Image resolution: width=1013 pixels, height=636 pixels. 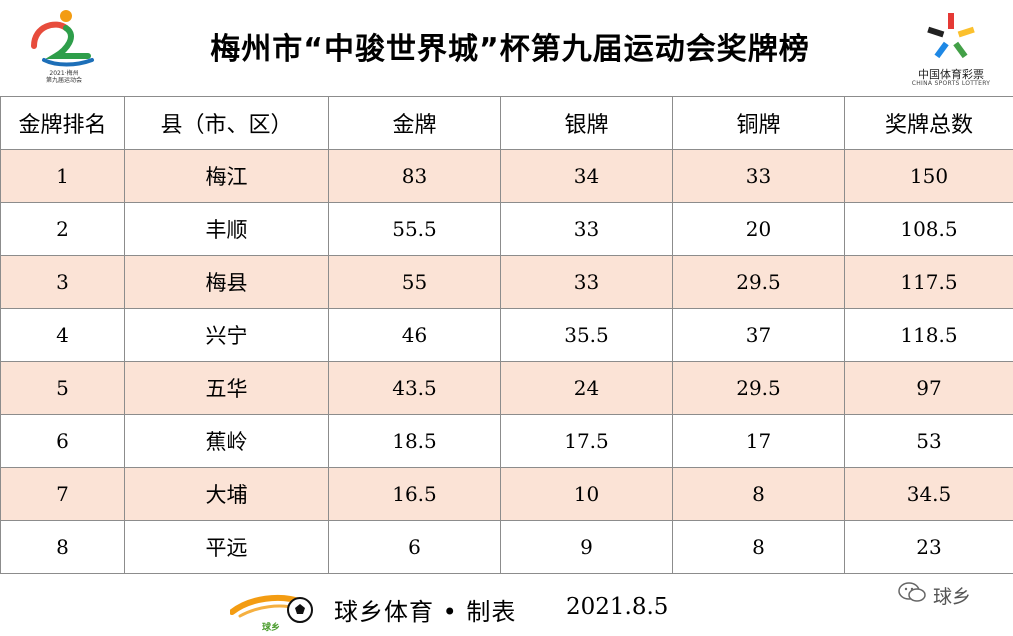 I want to click on header-total: 奖牌总数, so click(x=928, y=123).